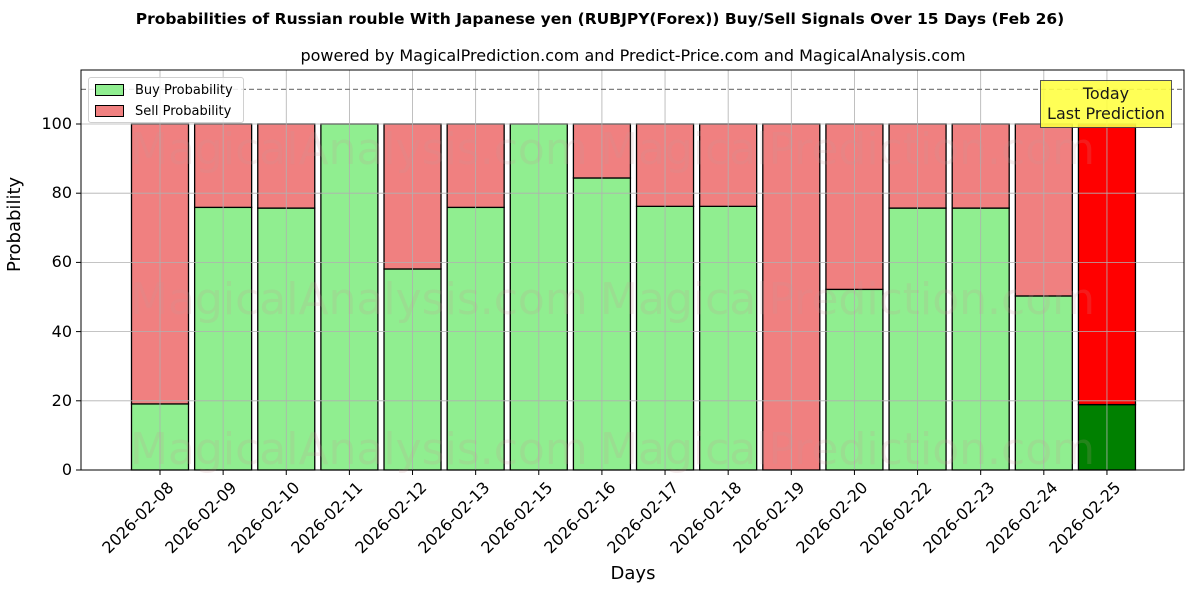 The width and height of the screenshot is (1200, 600). Describe the element at coordinates (184, 90) in the screenshot. I see `legend-buy-label: Buy Probability` at that location.